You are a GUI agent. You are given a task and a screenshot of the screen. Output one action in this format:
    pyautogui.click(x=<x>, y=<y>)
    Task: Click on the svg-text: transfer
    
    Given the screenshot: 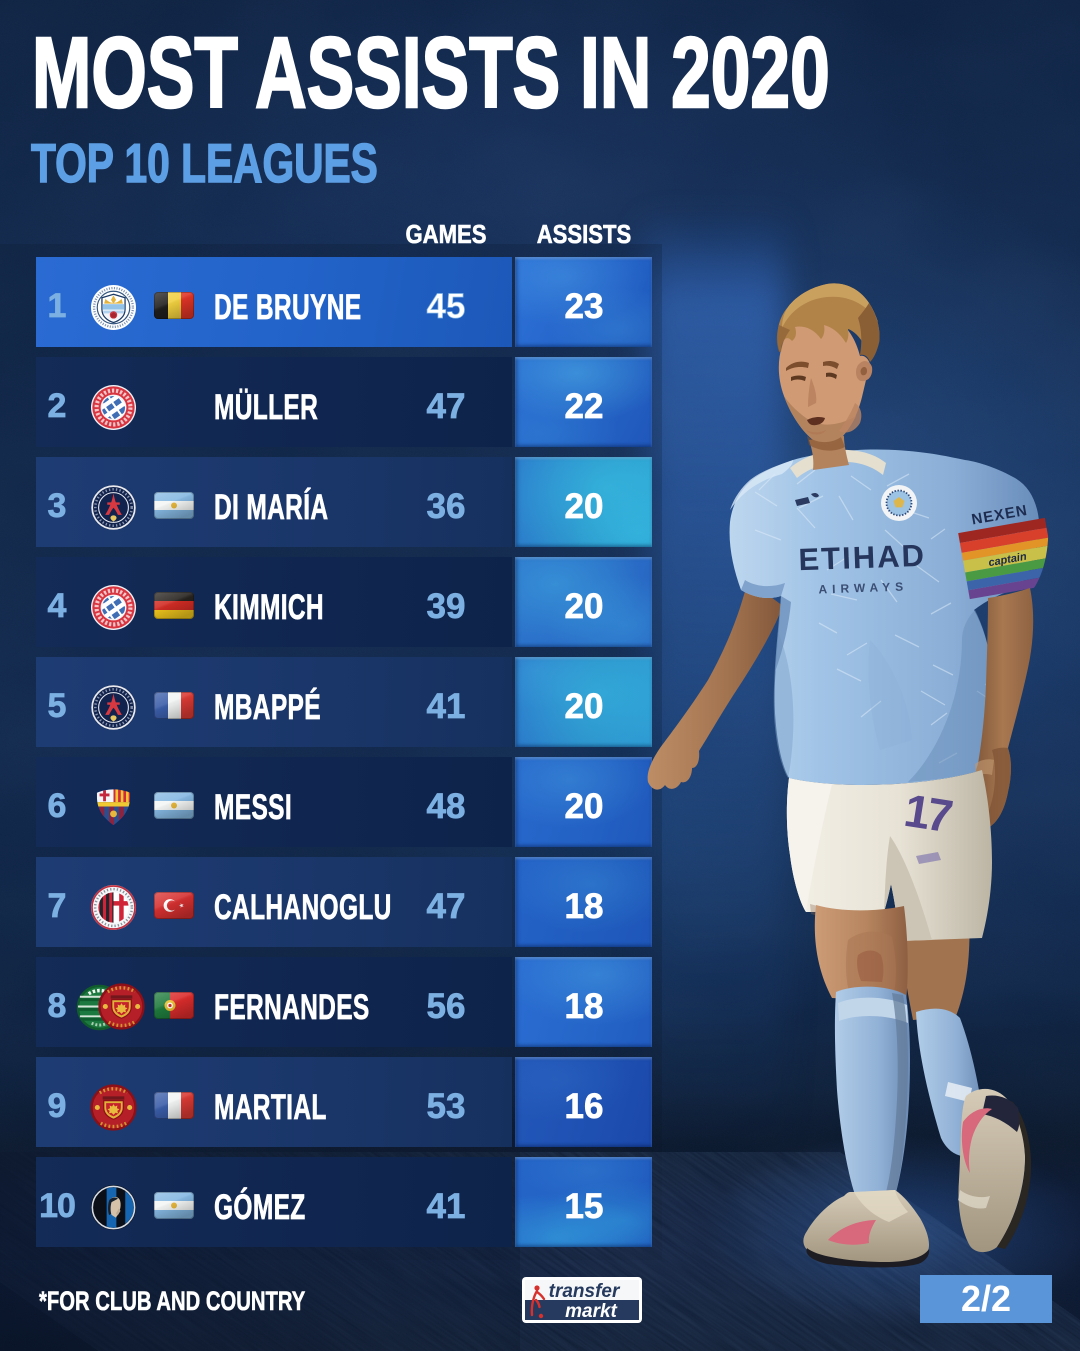 What is the action you would take?
    pyautogui.click(x=585, y=1291)
    